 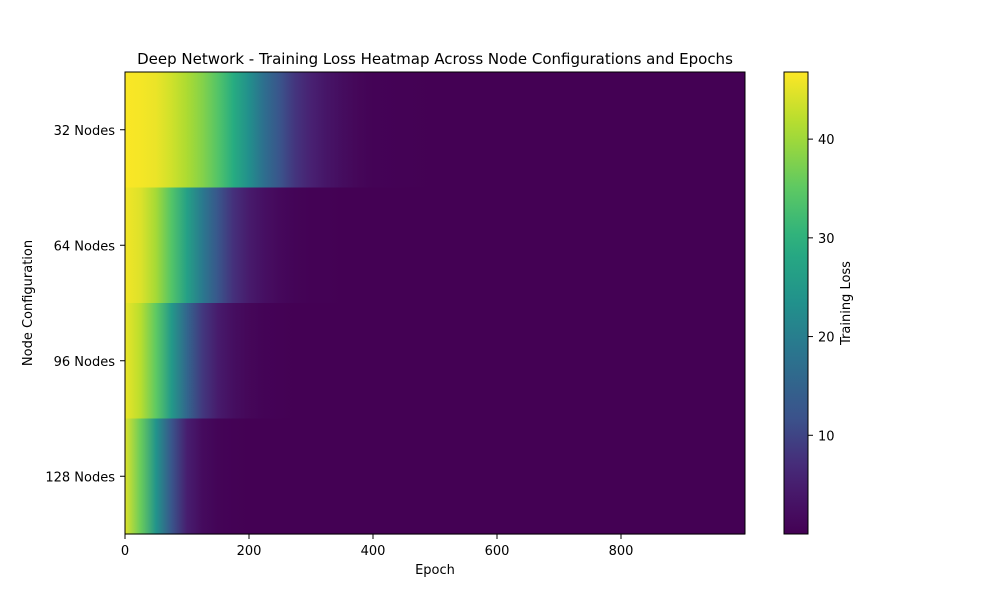 I want to click on x-axis-label: Epoch, so click(x=435, y=570).